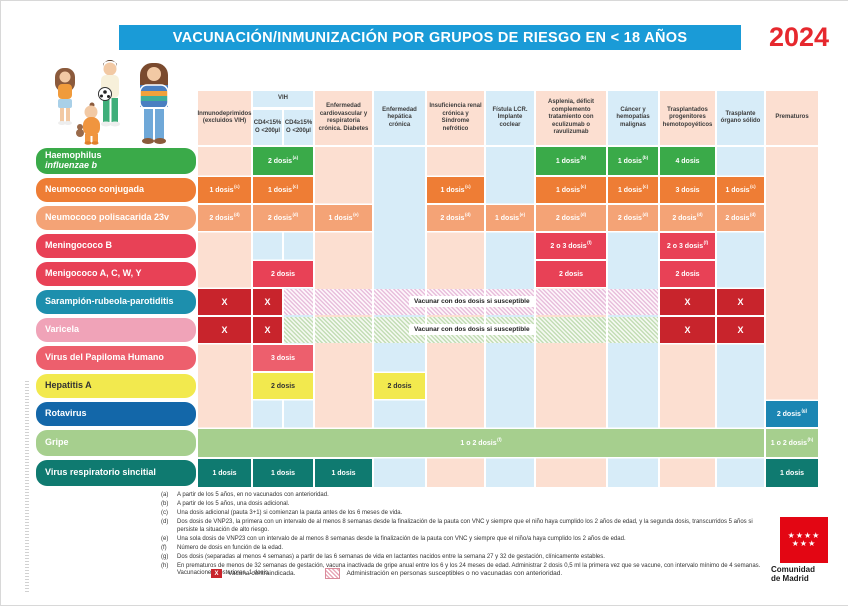 The height and width of the screenshot is (606, 848). I want to click on cell-neumococo-polisacarida-23v-c8: 2 dosis (d), so click(571, 218).